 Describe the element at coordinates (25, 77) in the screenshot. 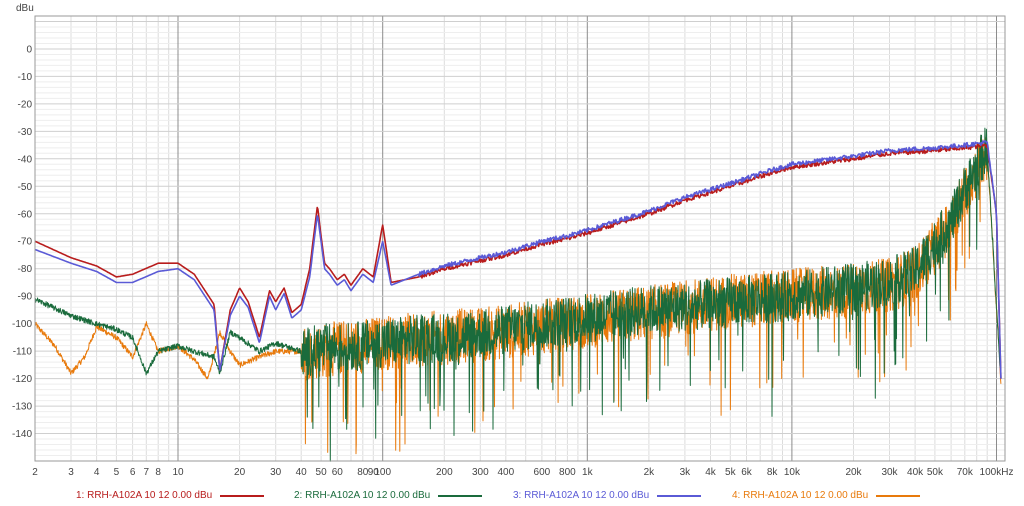

I see `y-tick-label: -10` at that location.